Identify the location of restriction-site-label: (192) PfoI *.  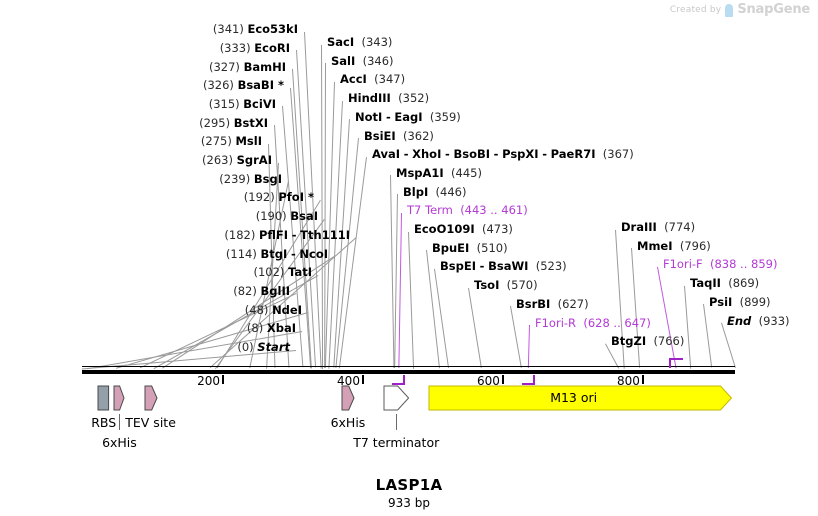
(278, 197).